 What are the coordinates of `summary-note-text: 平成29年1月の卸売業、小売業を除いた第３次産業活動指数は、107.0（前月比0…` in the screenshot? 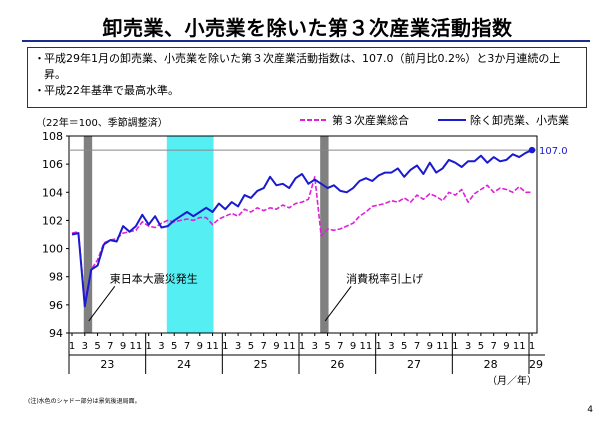 It's located at (302, 66).